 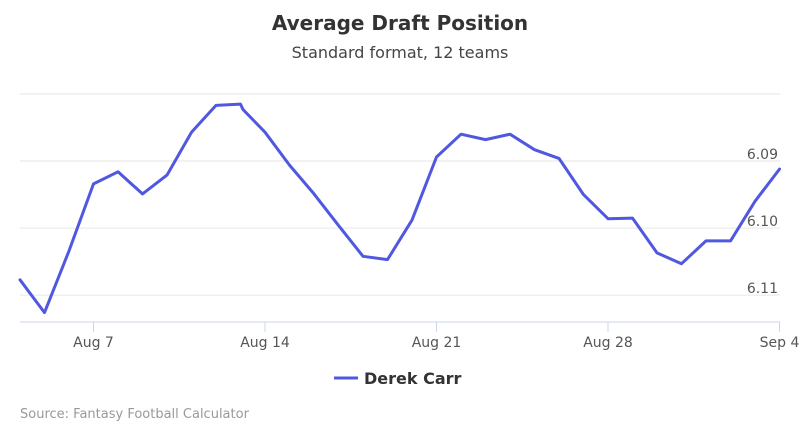 I want to click on legend-label-derek-carr: Derek Carr, so click(x=413, y=378).